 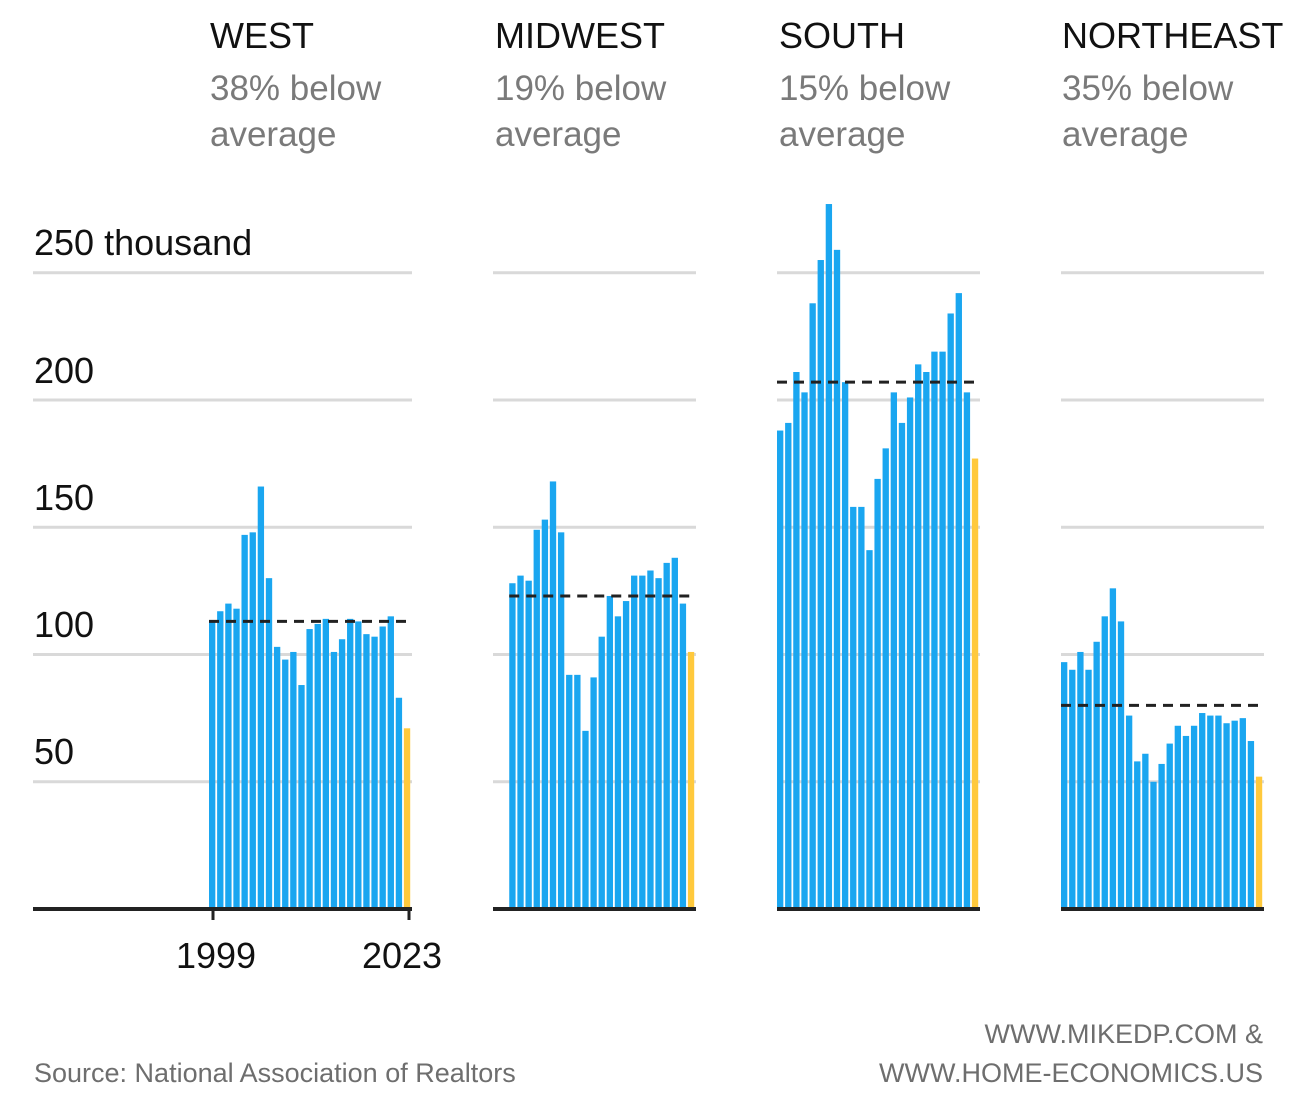 I want to click on y-tick-label: 100, so click(x=64, y=624).